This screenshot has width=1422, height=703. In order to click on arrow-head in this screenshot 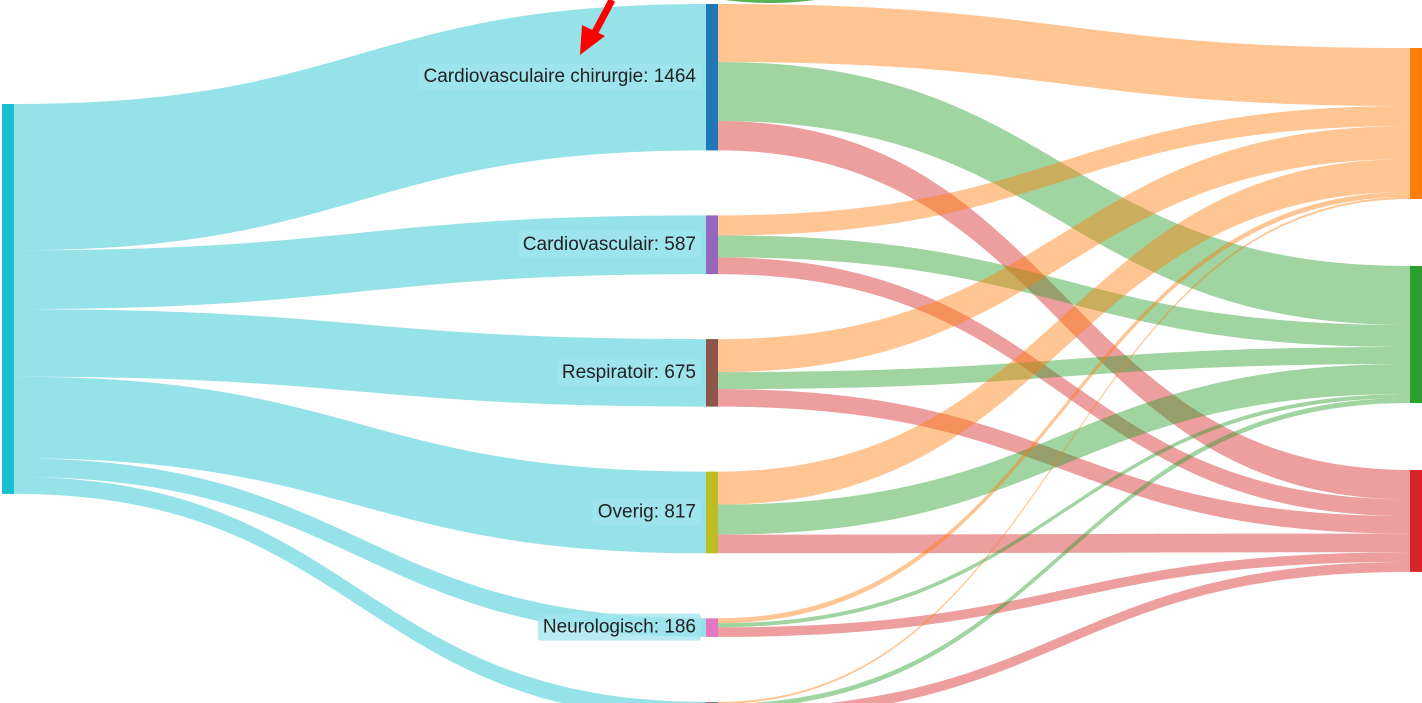, I will do `click(592, 40)`.